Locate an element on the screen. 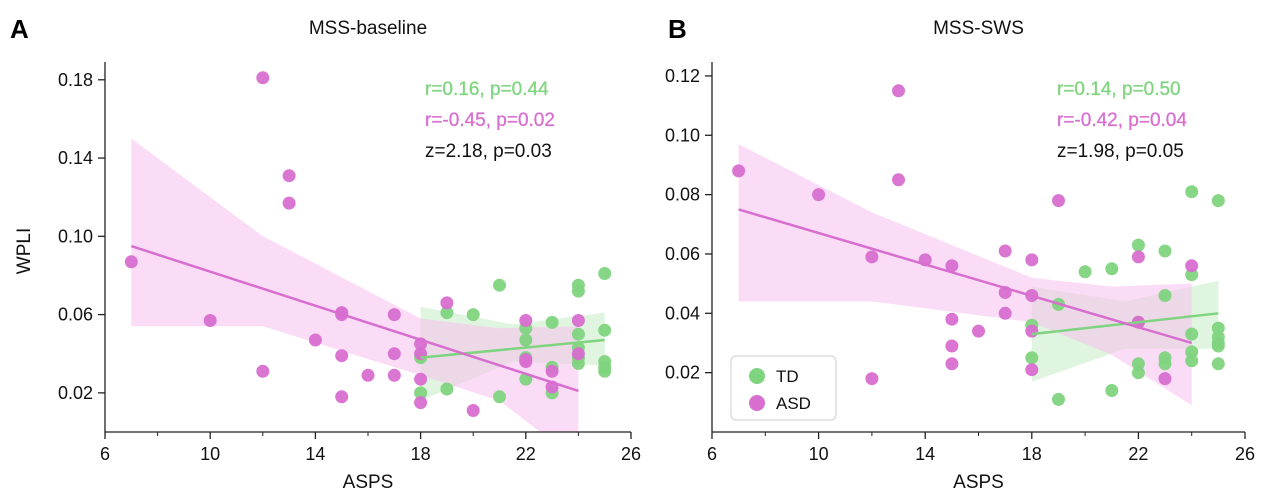 This screenshot has height=493, width=1263. y-tick-label: 0.04 is located at coordinates (682, 313).